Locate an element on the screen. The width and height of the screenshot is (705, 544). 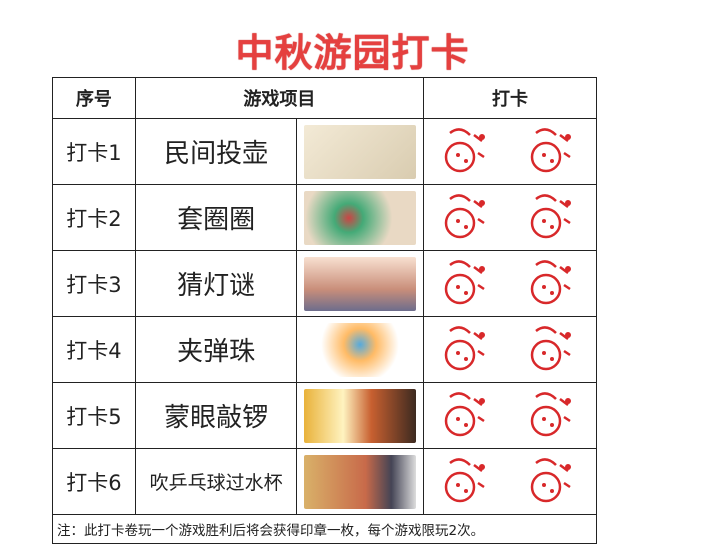
page-title: 中秋游园打卡 is located at coordinates (352, 53).